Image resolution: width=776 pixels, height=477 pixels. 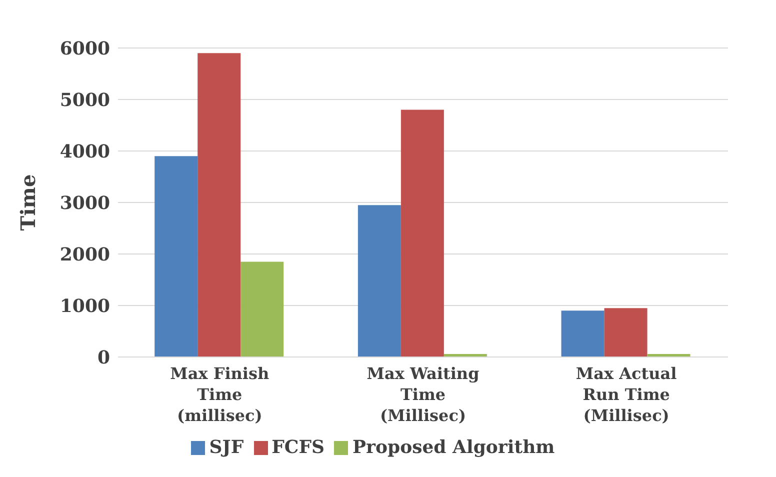 I want to click on y-tick-label: 3000, so click(x=85, y=203).